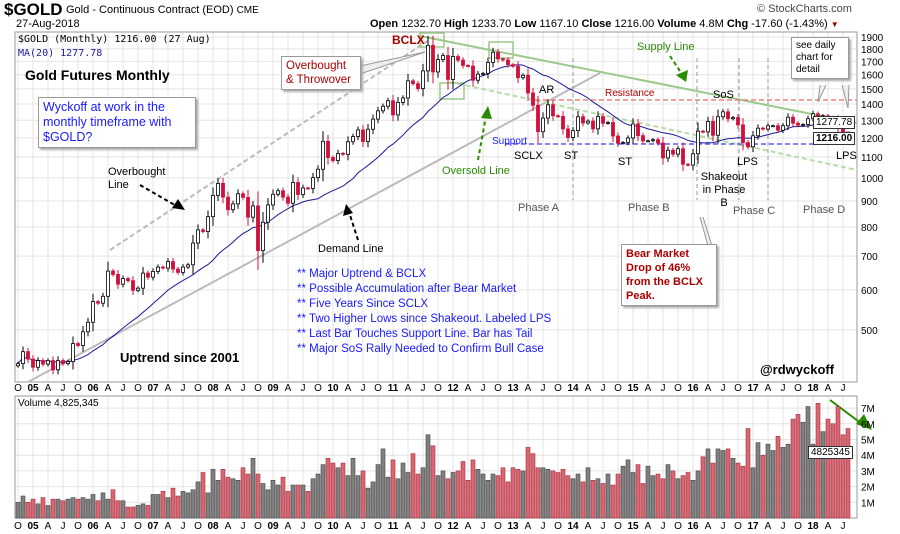  What do you see at coordinates (872, 158) in the screenshot?
I see `price-tick-label: 1100` at bounding box center [872, 158].